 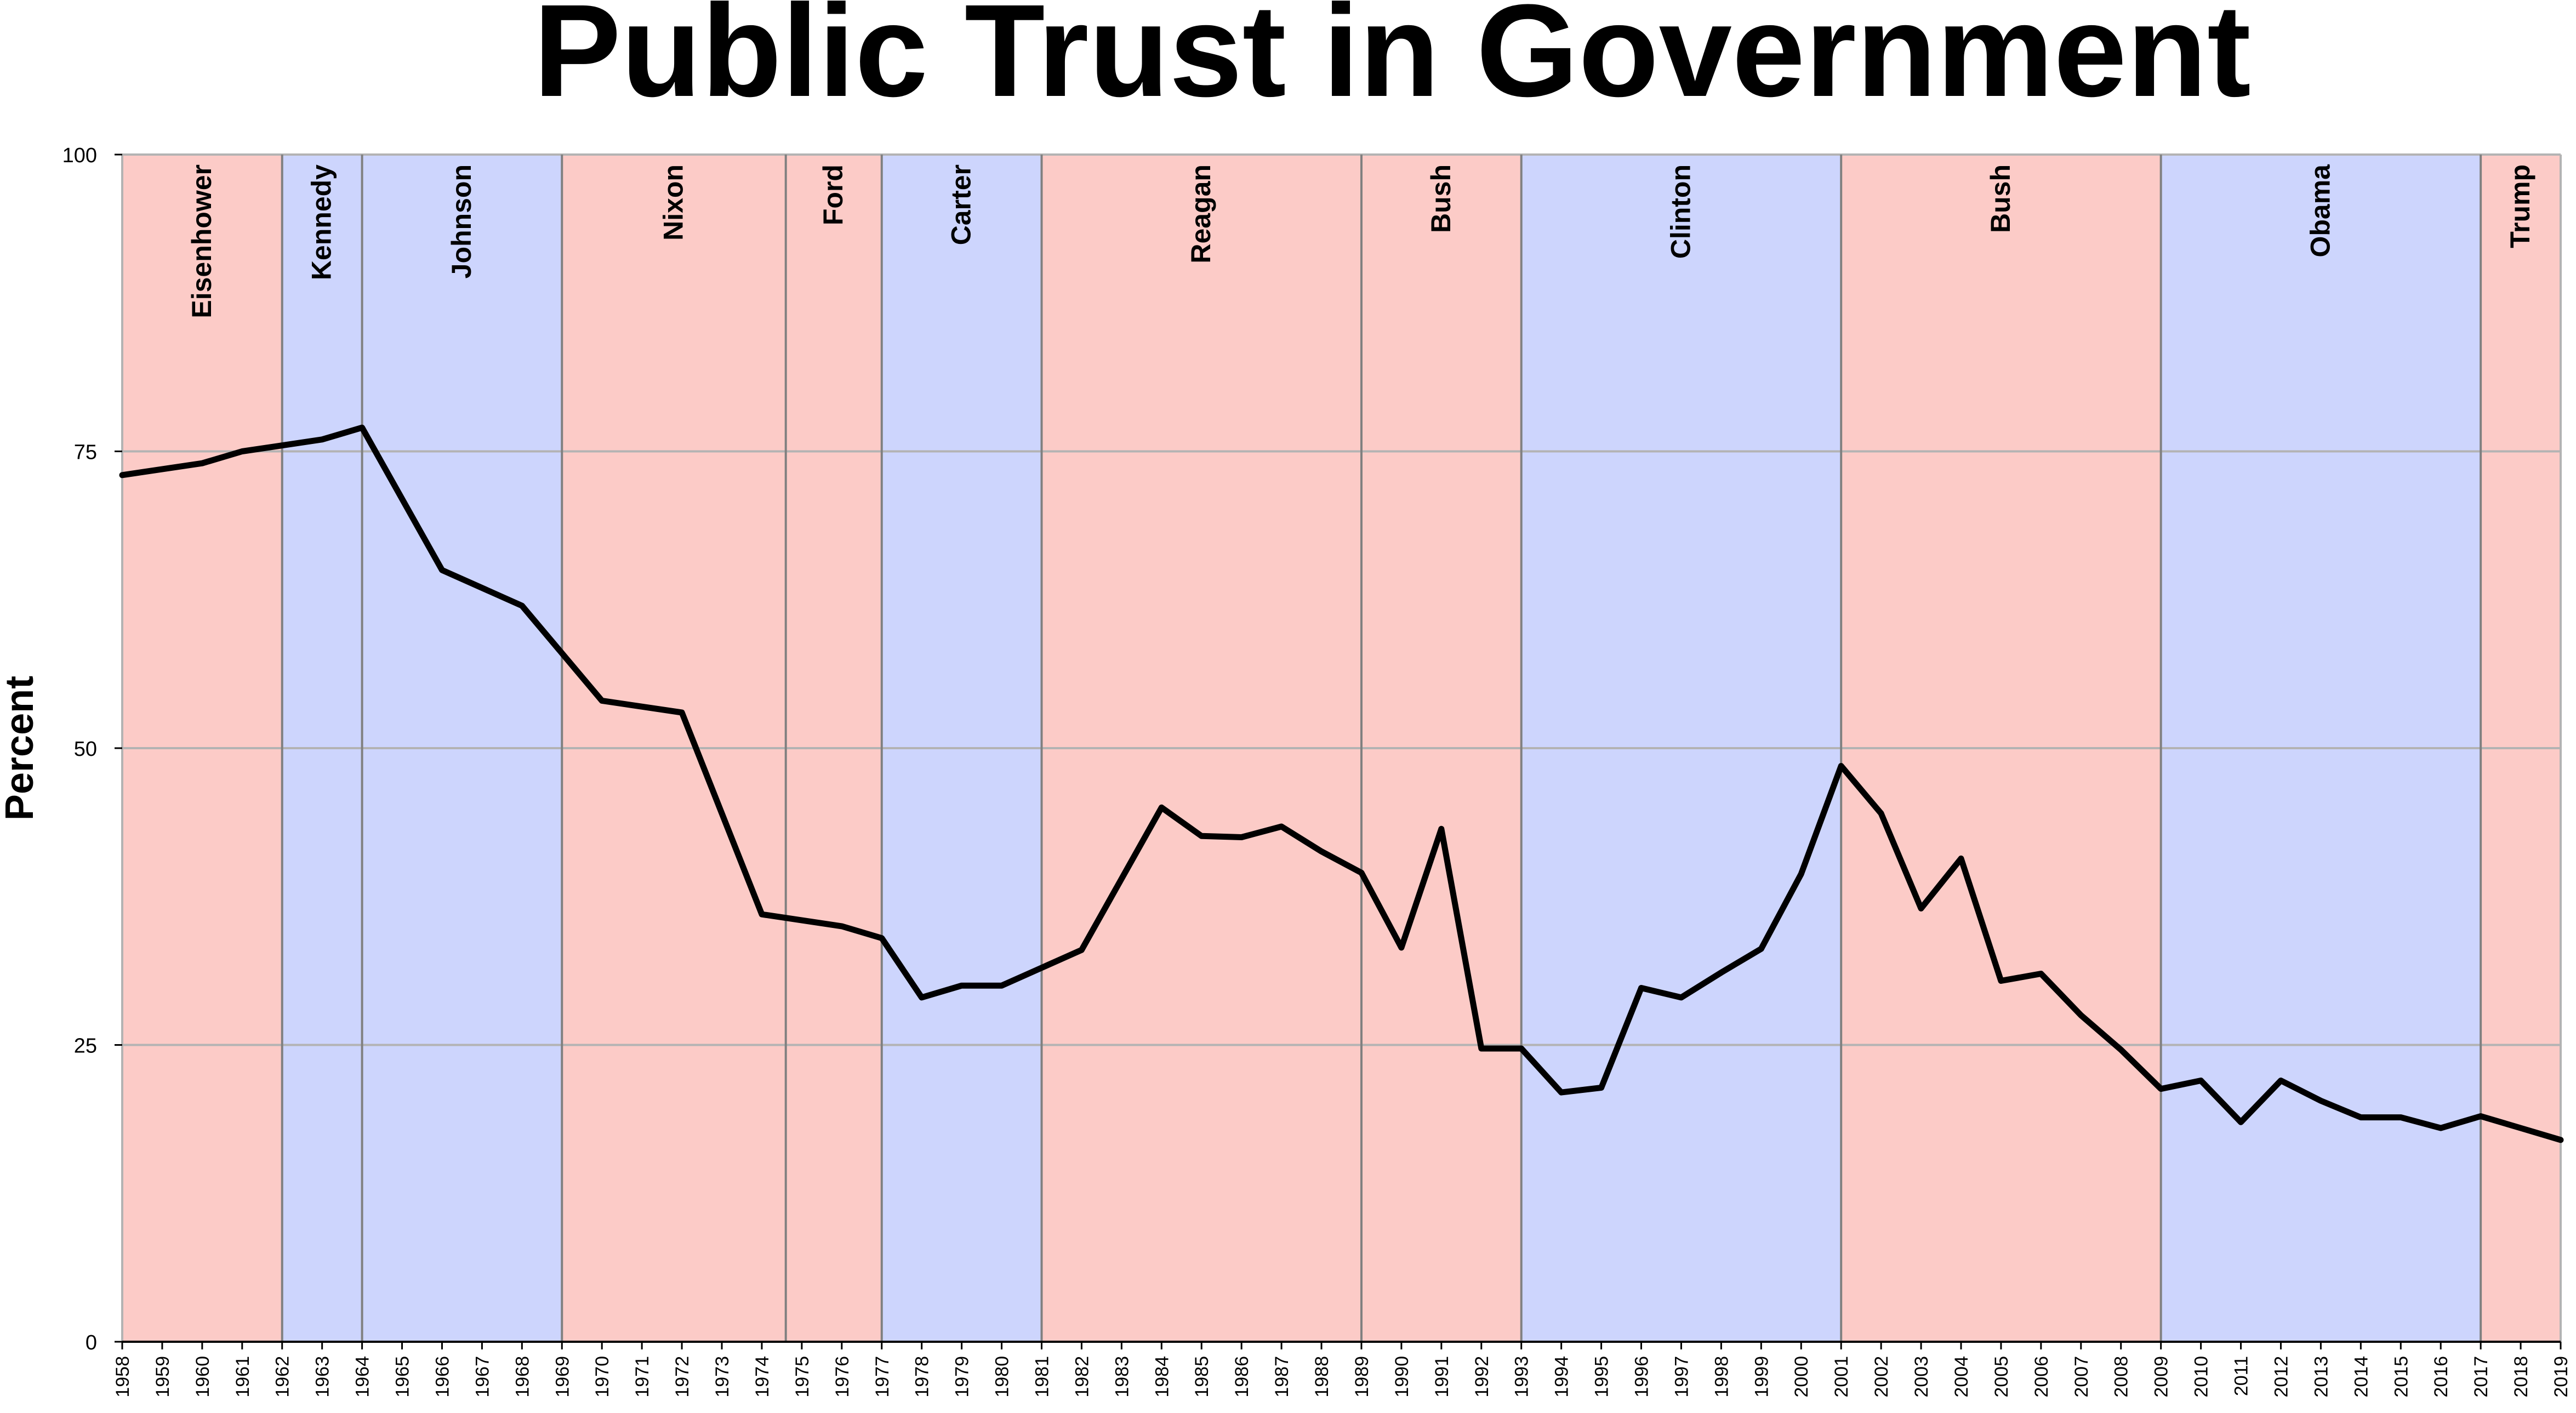 I want to click on x-tick-label: 1968, so click(x=522, y=1377).